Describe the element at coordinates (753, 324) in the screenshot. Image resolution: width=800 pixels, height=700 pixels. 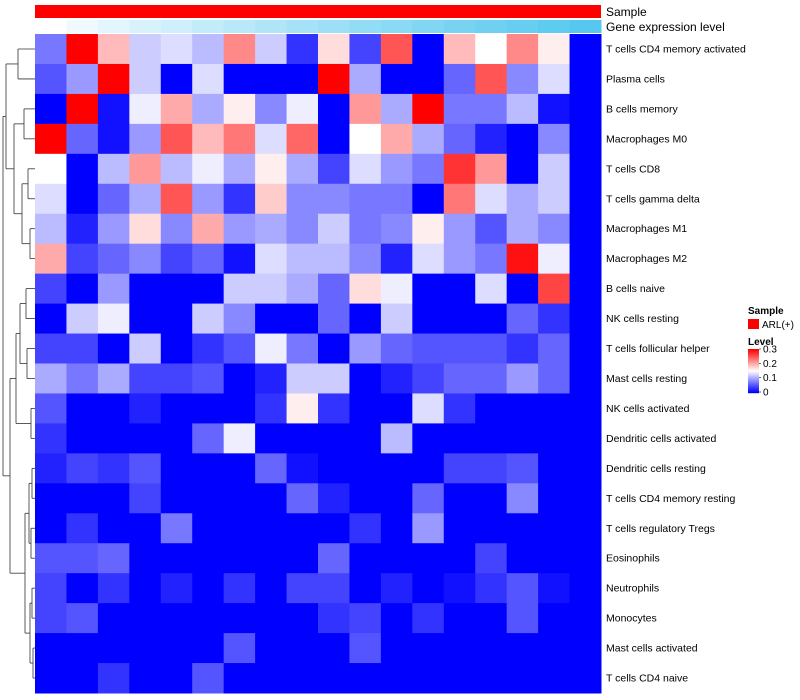
I see `sample-legend-swatch` at that location.